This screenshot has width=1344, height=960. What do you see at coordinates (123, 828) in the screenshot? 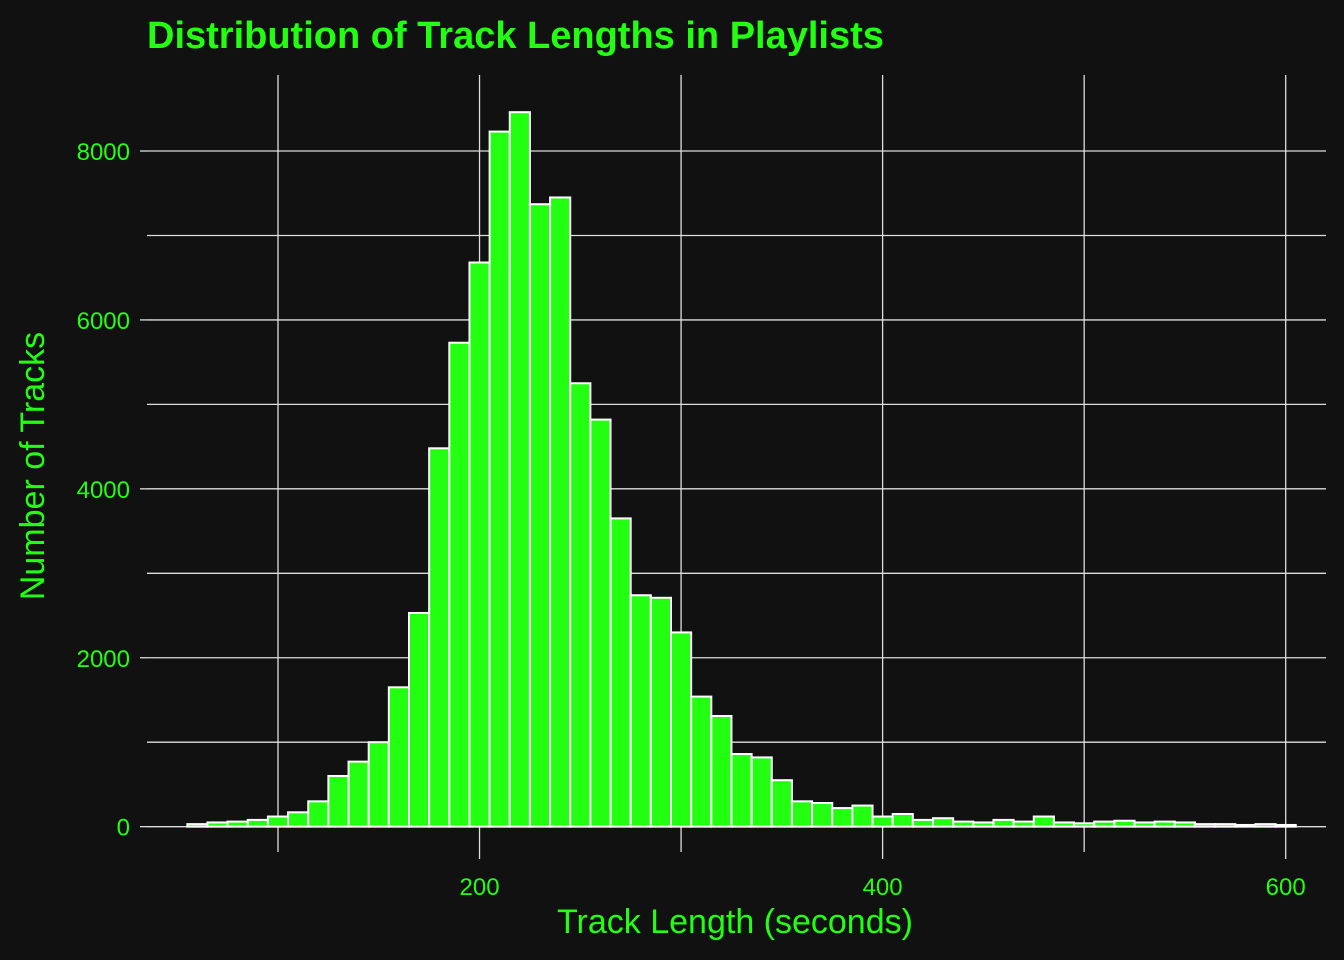
I see `y-tick-label: 0` at bounding box center [123, 828].